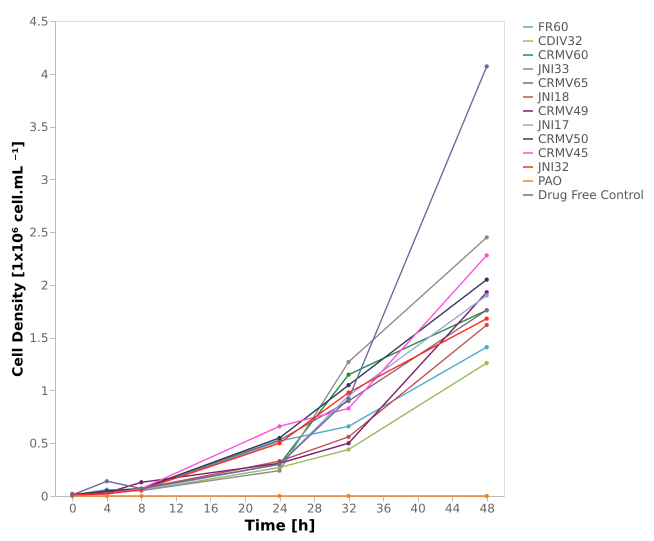 The image size is (654, 541). What do you see at coordinates (349, 509) in the screenshot?
I see `x-tick-label: 32` at bounding box center [349, 509].